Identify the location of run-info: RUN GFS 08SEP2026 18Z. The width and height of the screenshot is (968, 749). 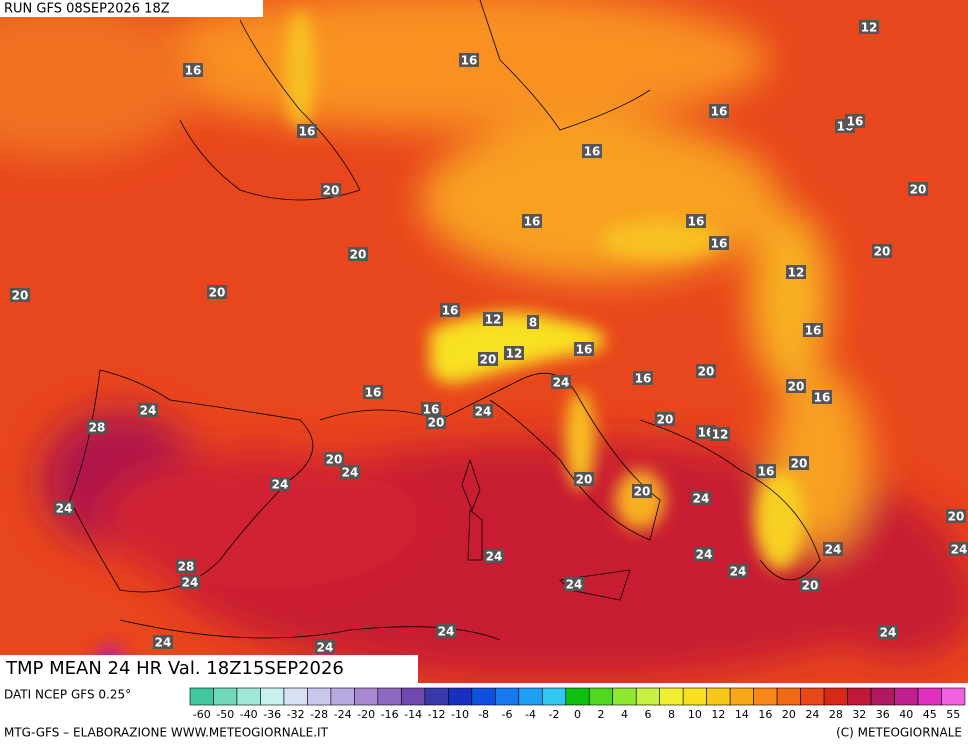
(87, 9).